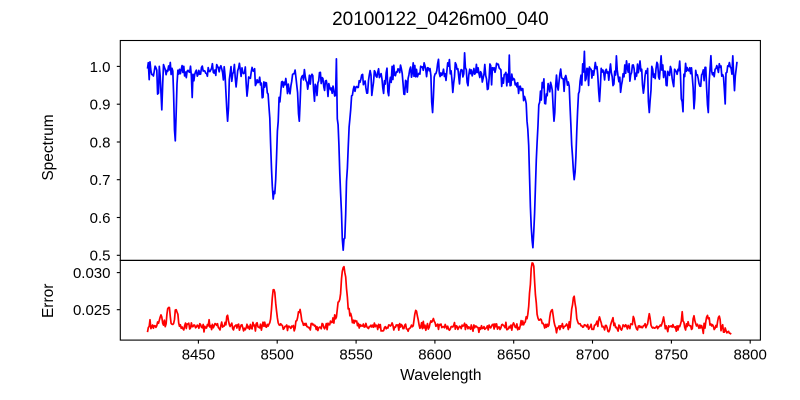  What do you see at coordinates (513, 354) in the screenshot?
I see `svg-text: 8650` at bounding box center [513, 354].